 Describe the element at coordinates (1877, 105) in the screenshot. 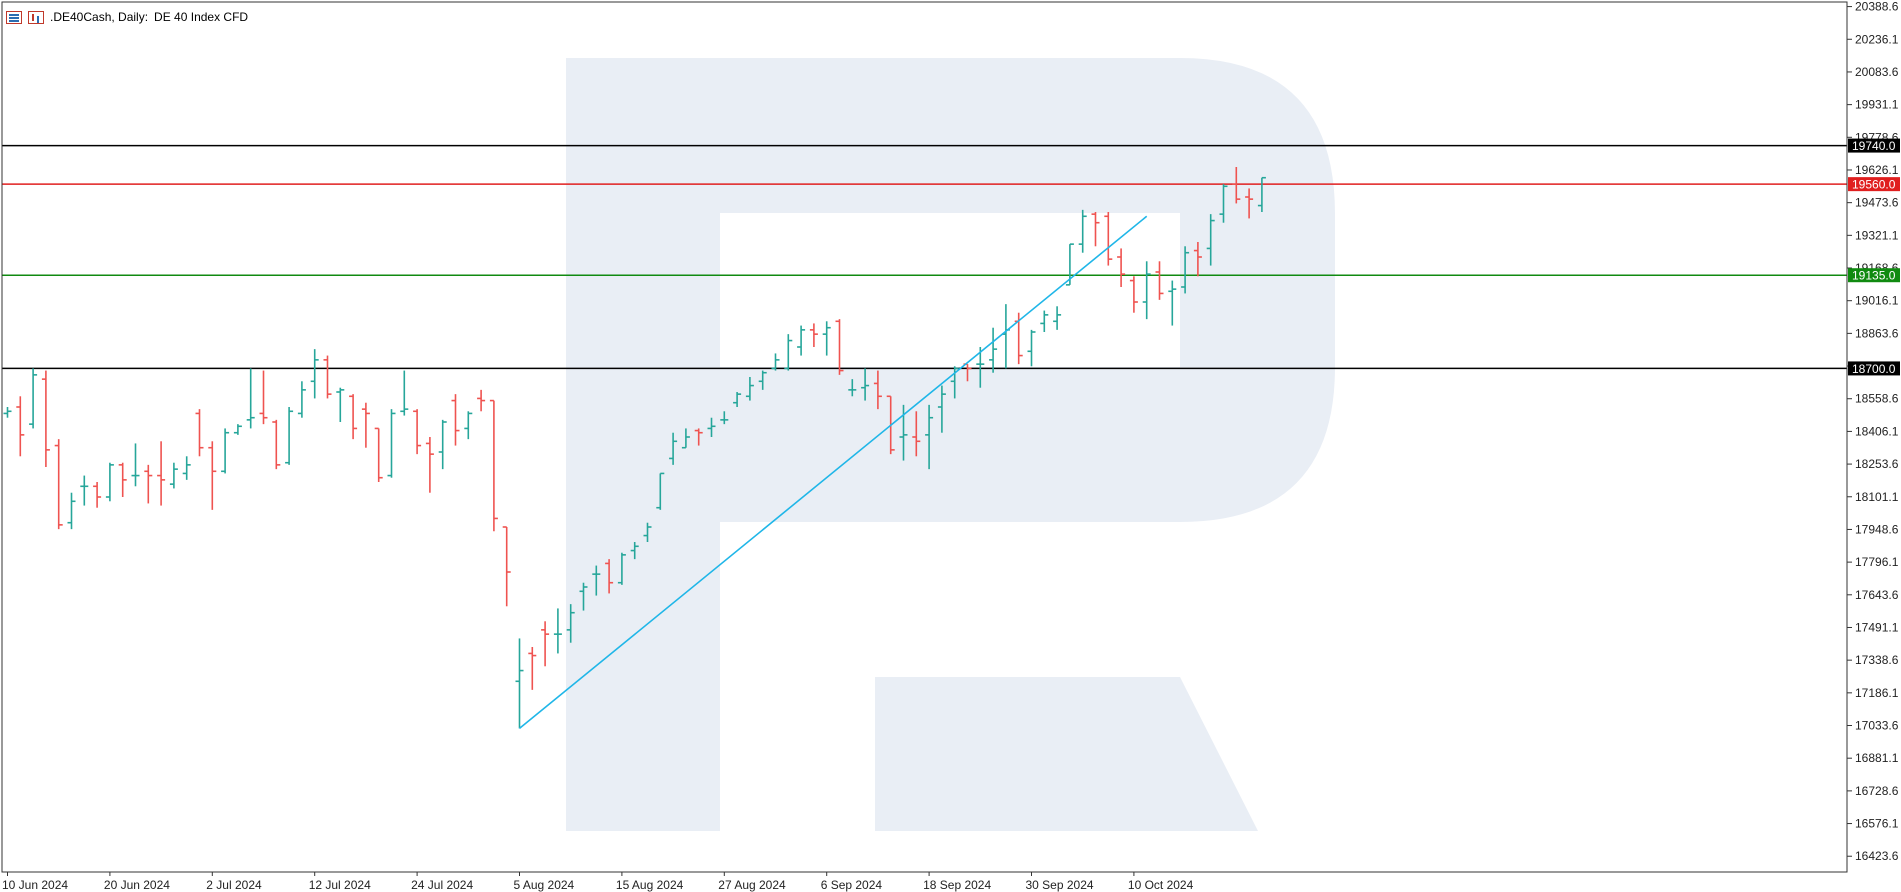

I see `y-tick-label: 19931.1` at that location.